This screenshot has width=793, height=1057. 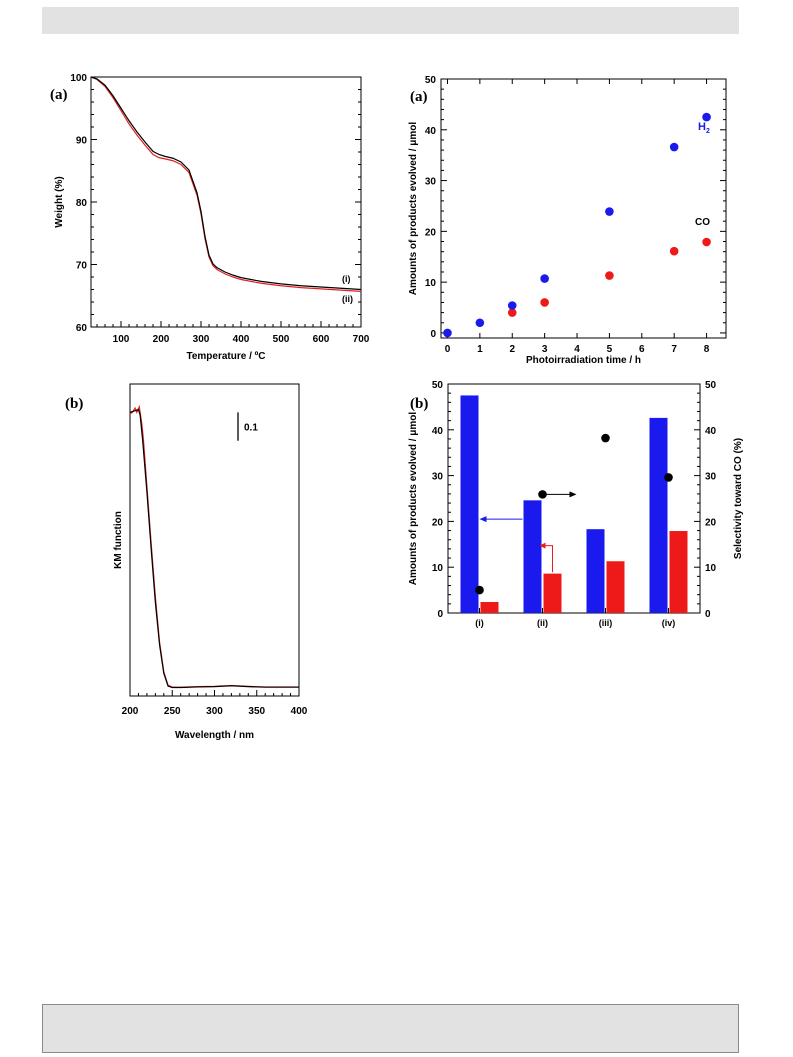 What do you see at coordinates (702, 222) in the screenshot?
I see `series-label-co: CO` at bounding box center [702, 222].